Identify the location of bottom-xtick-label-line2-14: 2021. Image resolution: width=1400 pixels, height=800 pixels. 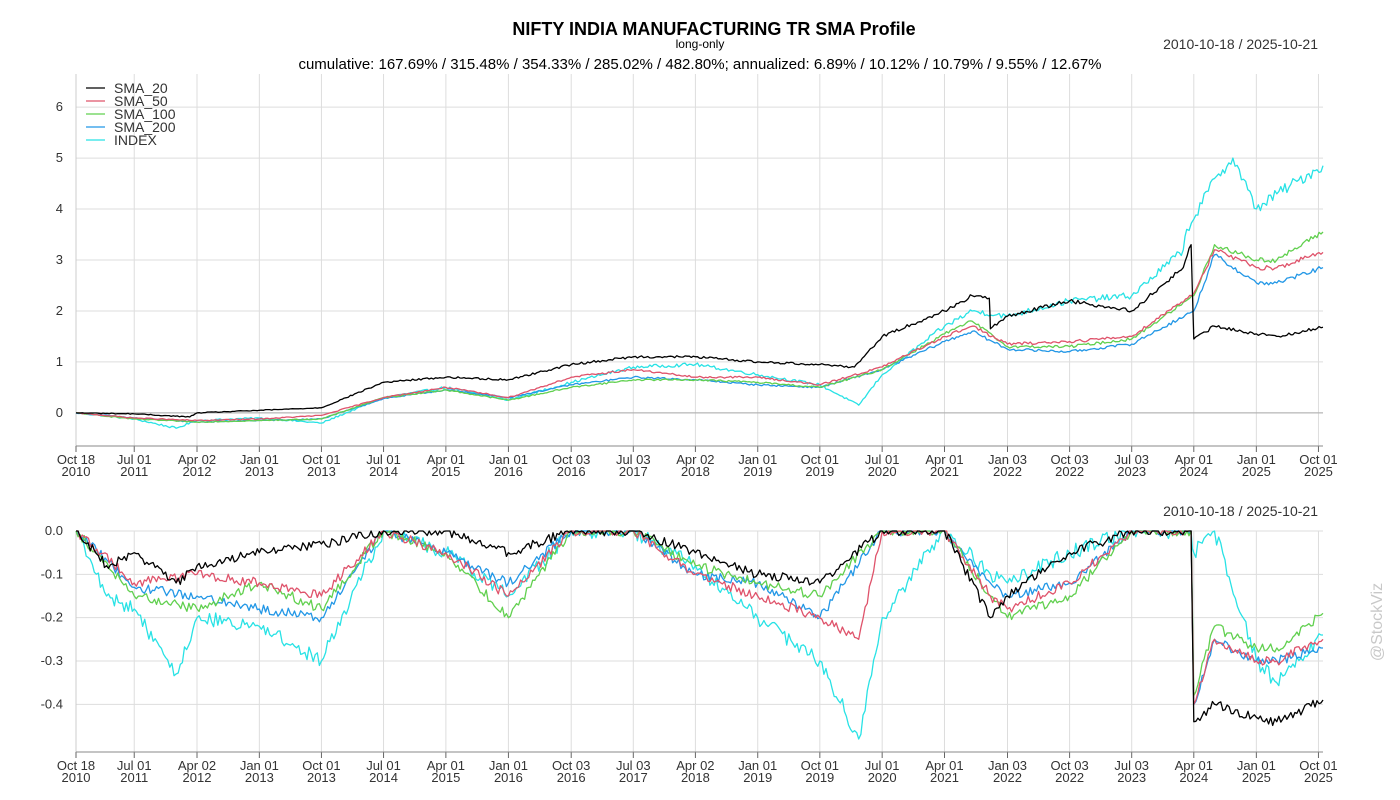
(944, 777).